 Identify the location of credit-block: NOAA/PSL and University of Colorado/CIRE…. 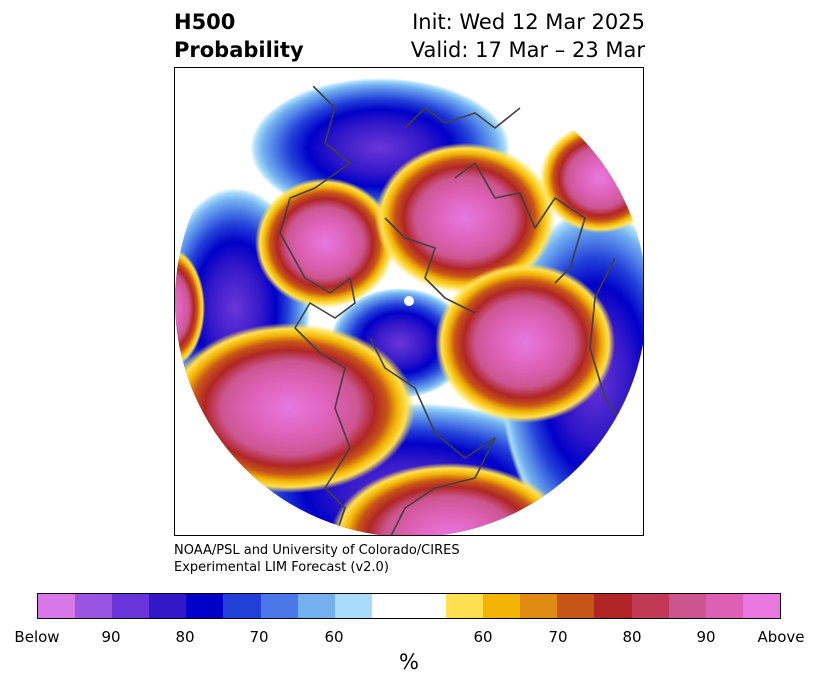
(317, 559).